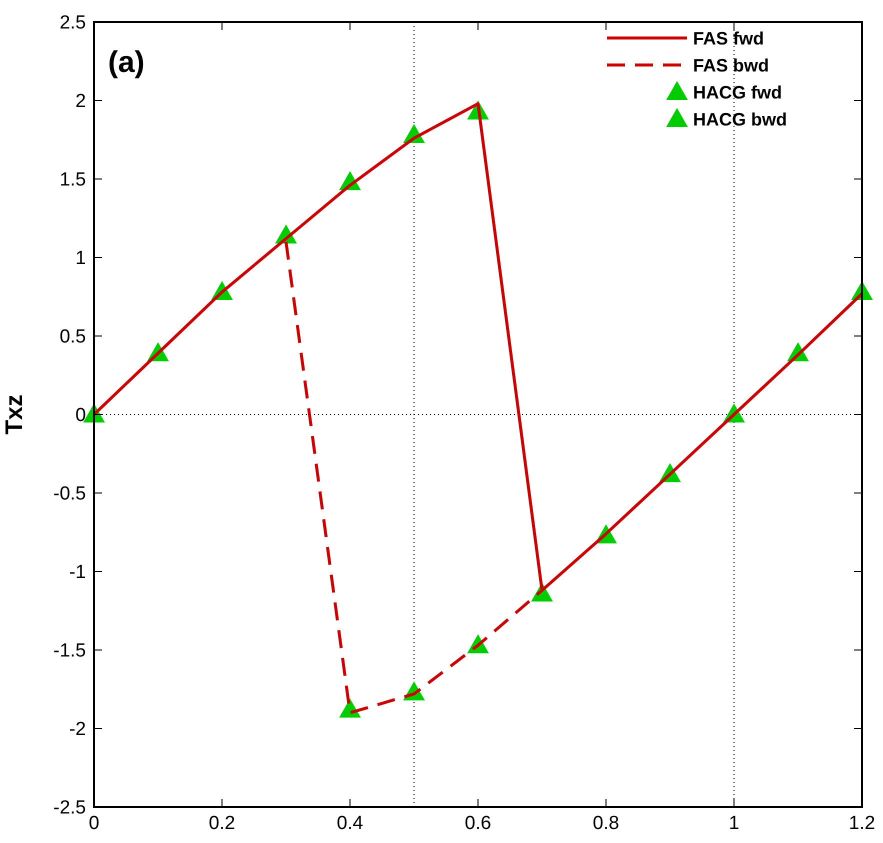 The width and height of the screenshot is (883, 843). Describe the element at coordinates (73, 23) in the screenshot. I see `y-tick-label: 2.5` at that location.